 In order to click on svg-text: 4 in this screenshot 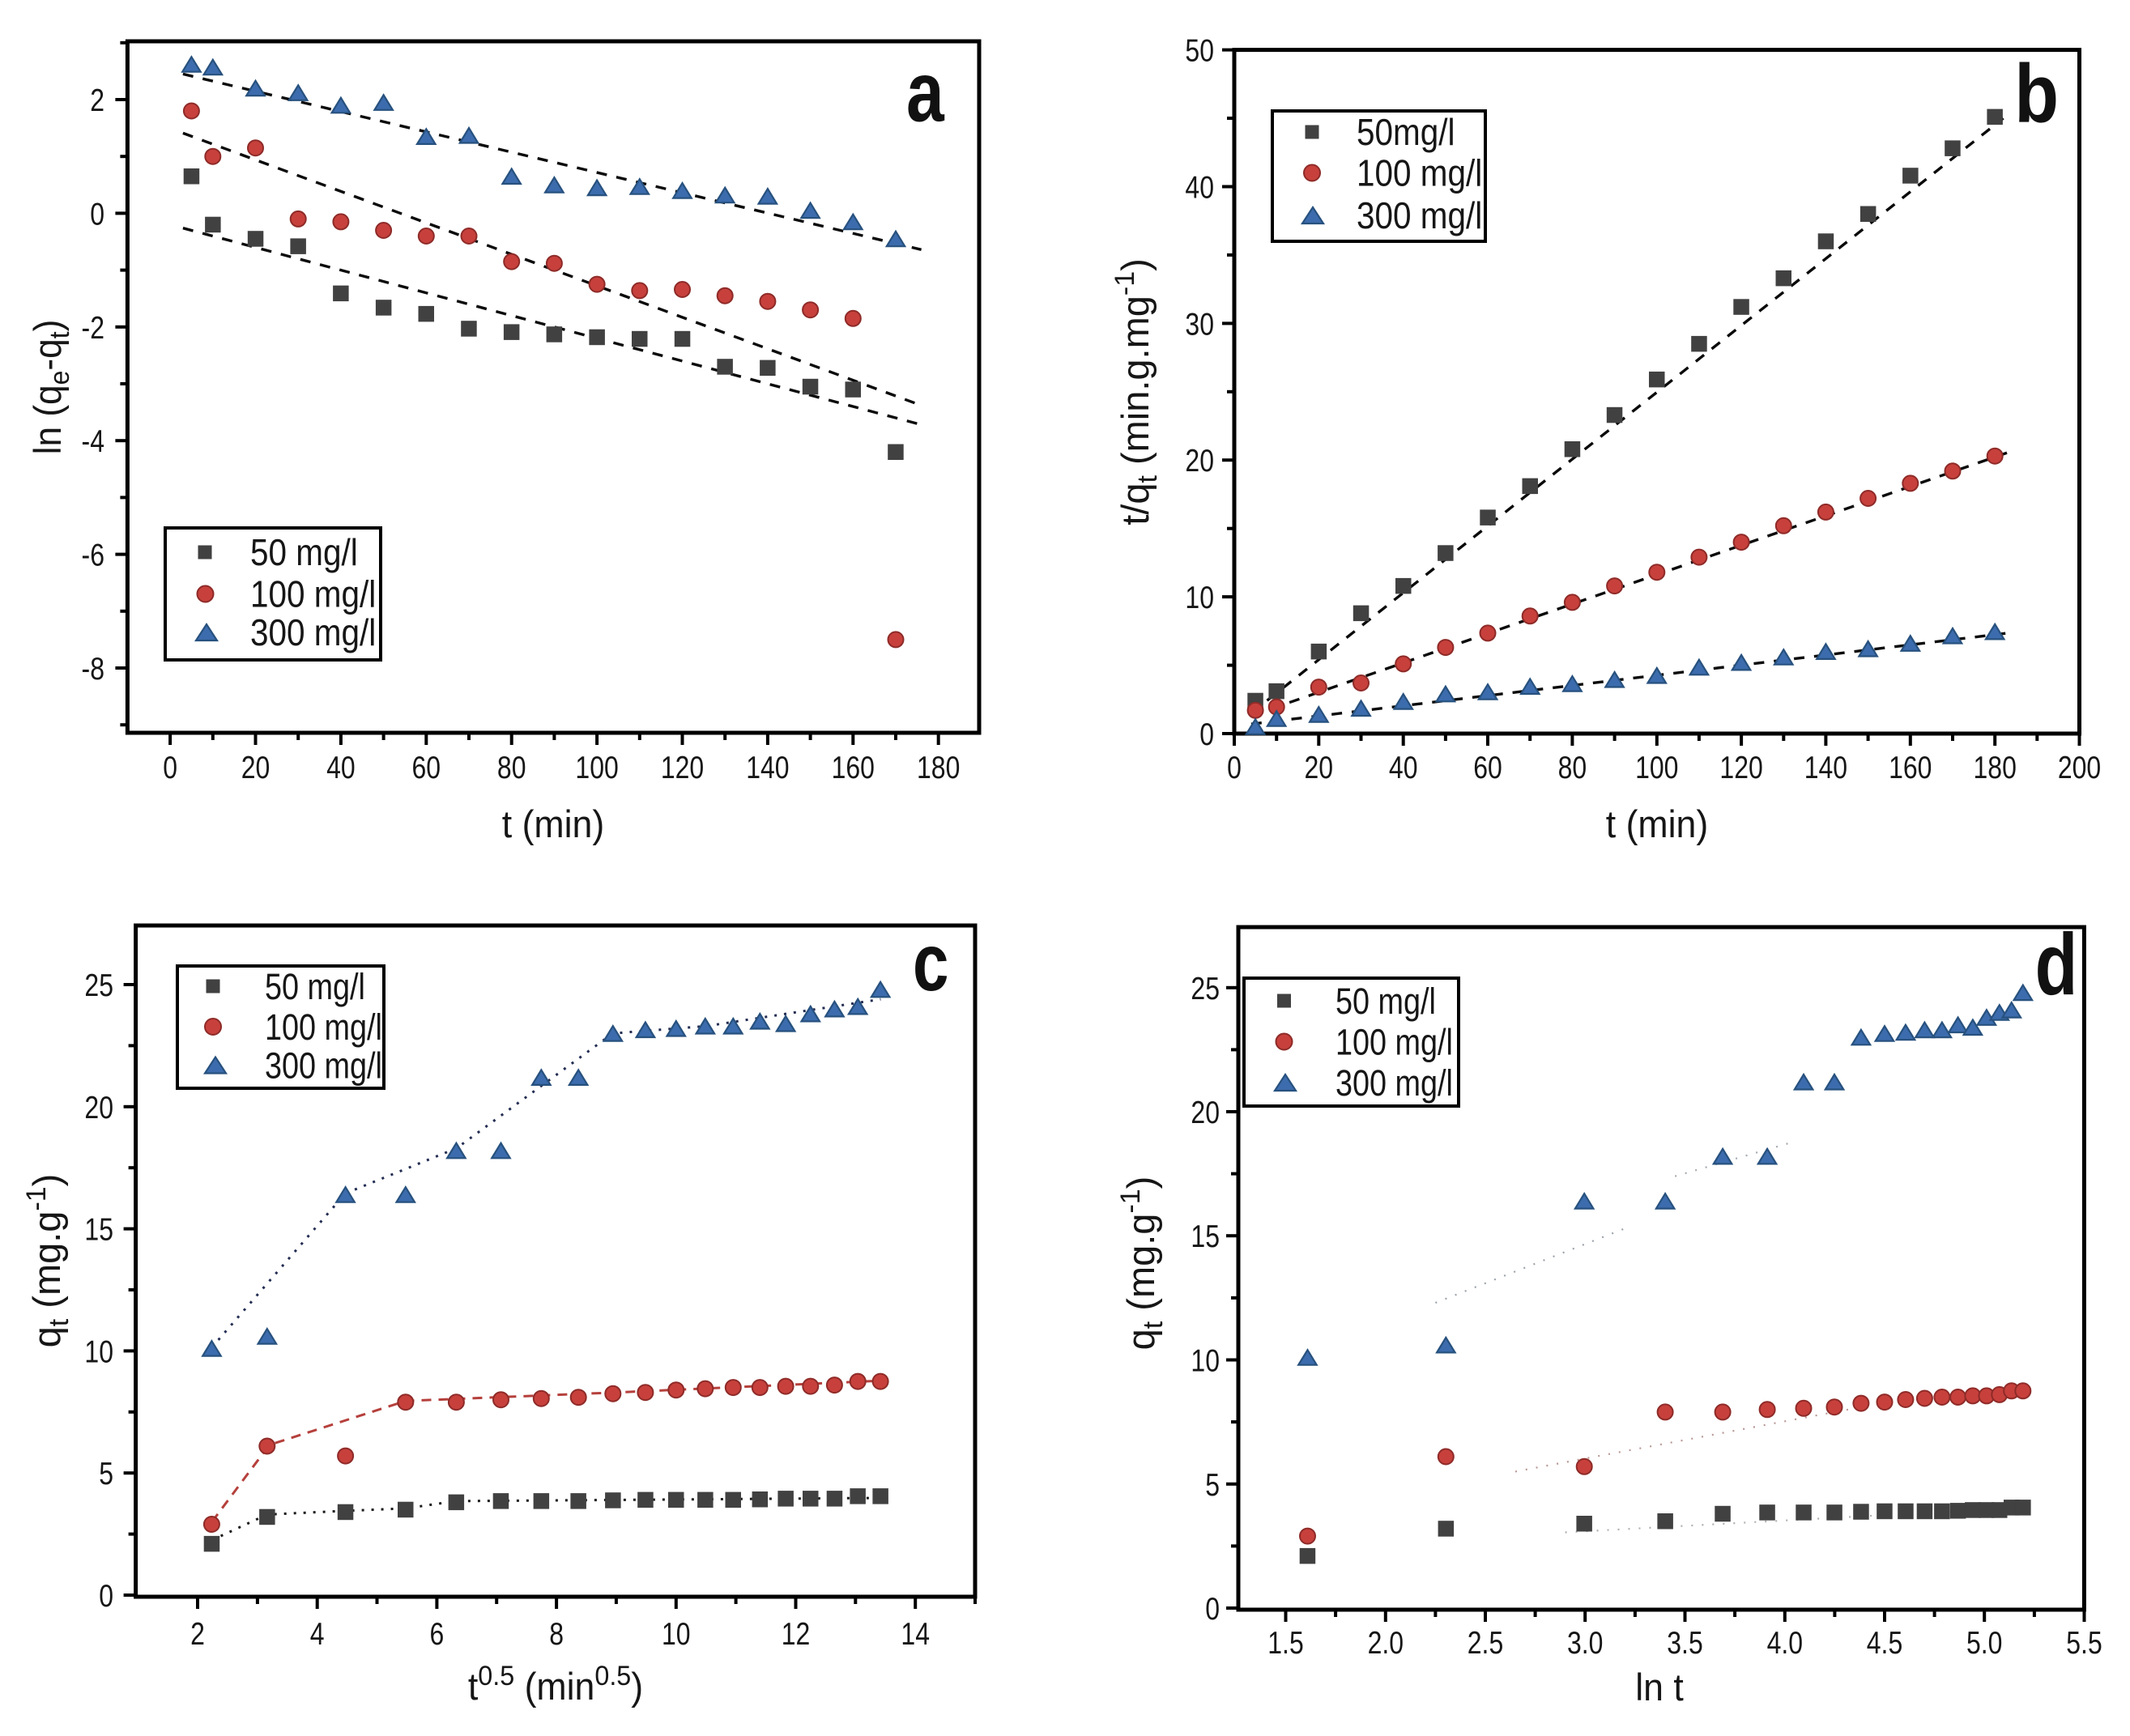, I will do `click(318, 1634)`.